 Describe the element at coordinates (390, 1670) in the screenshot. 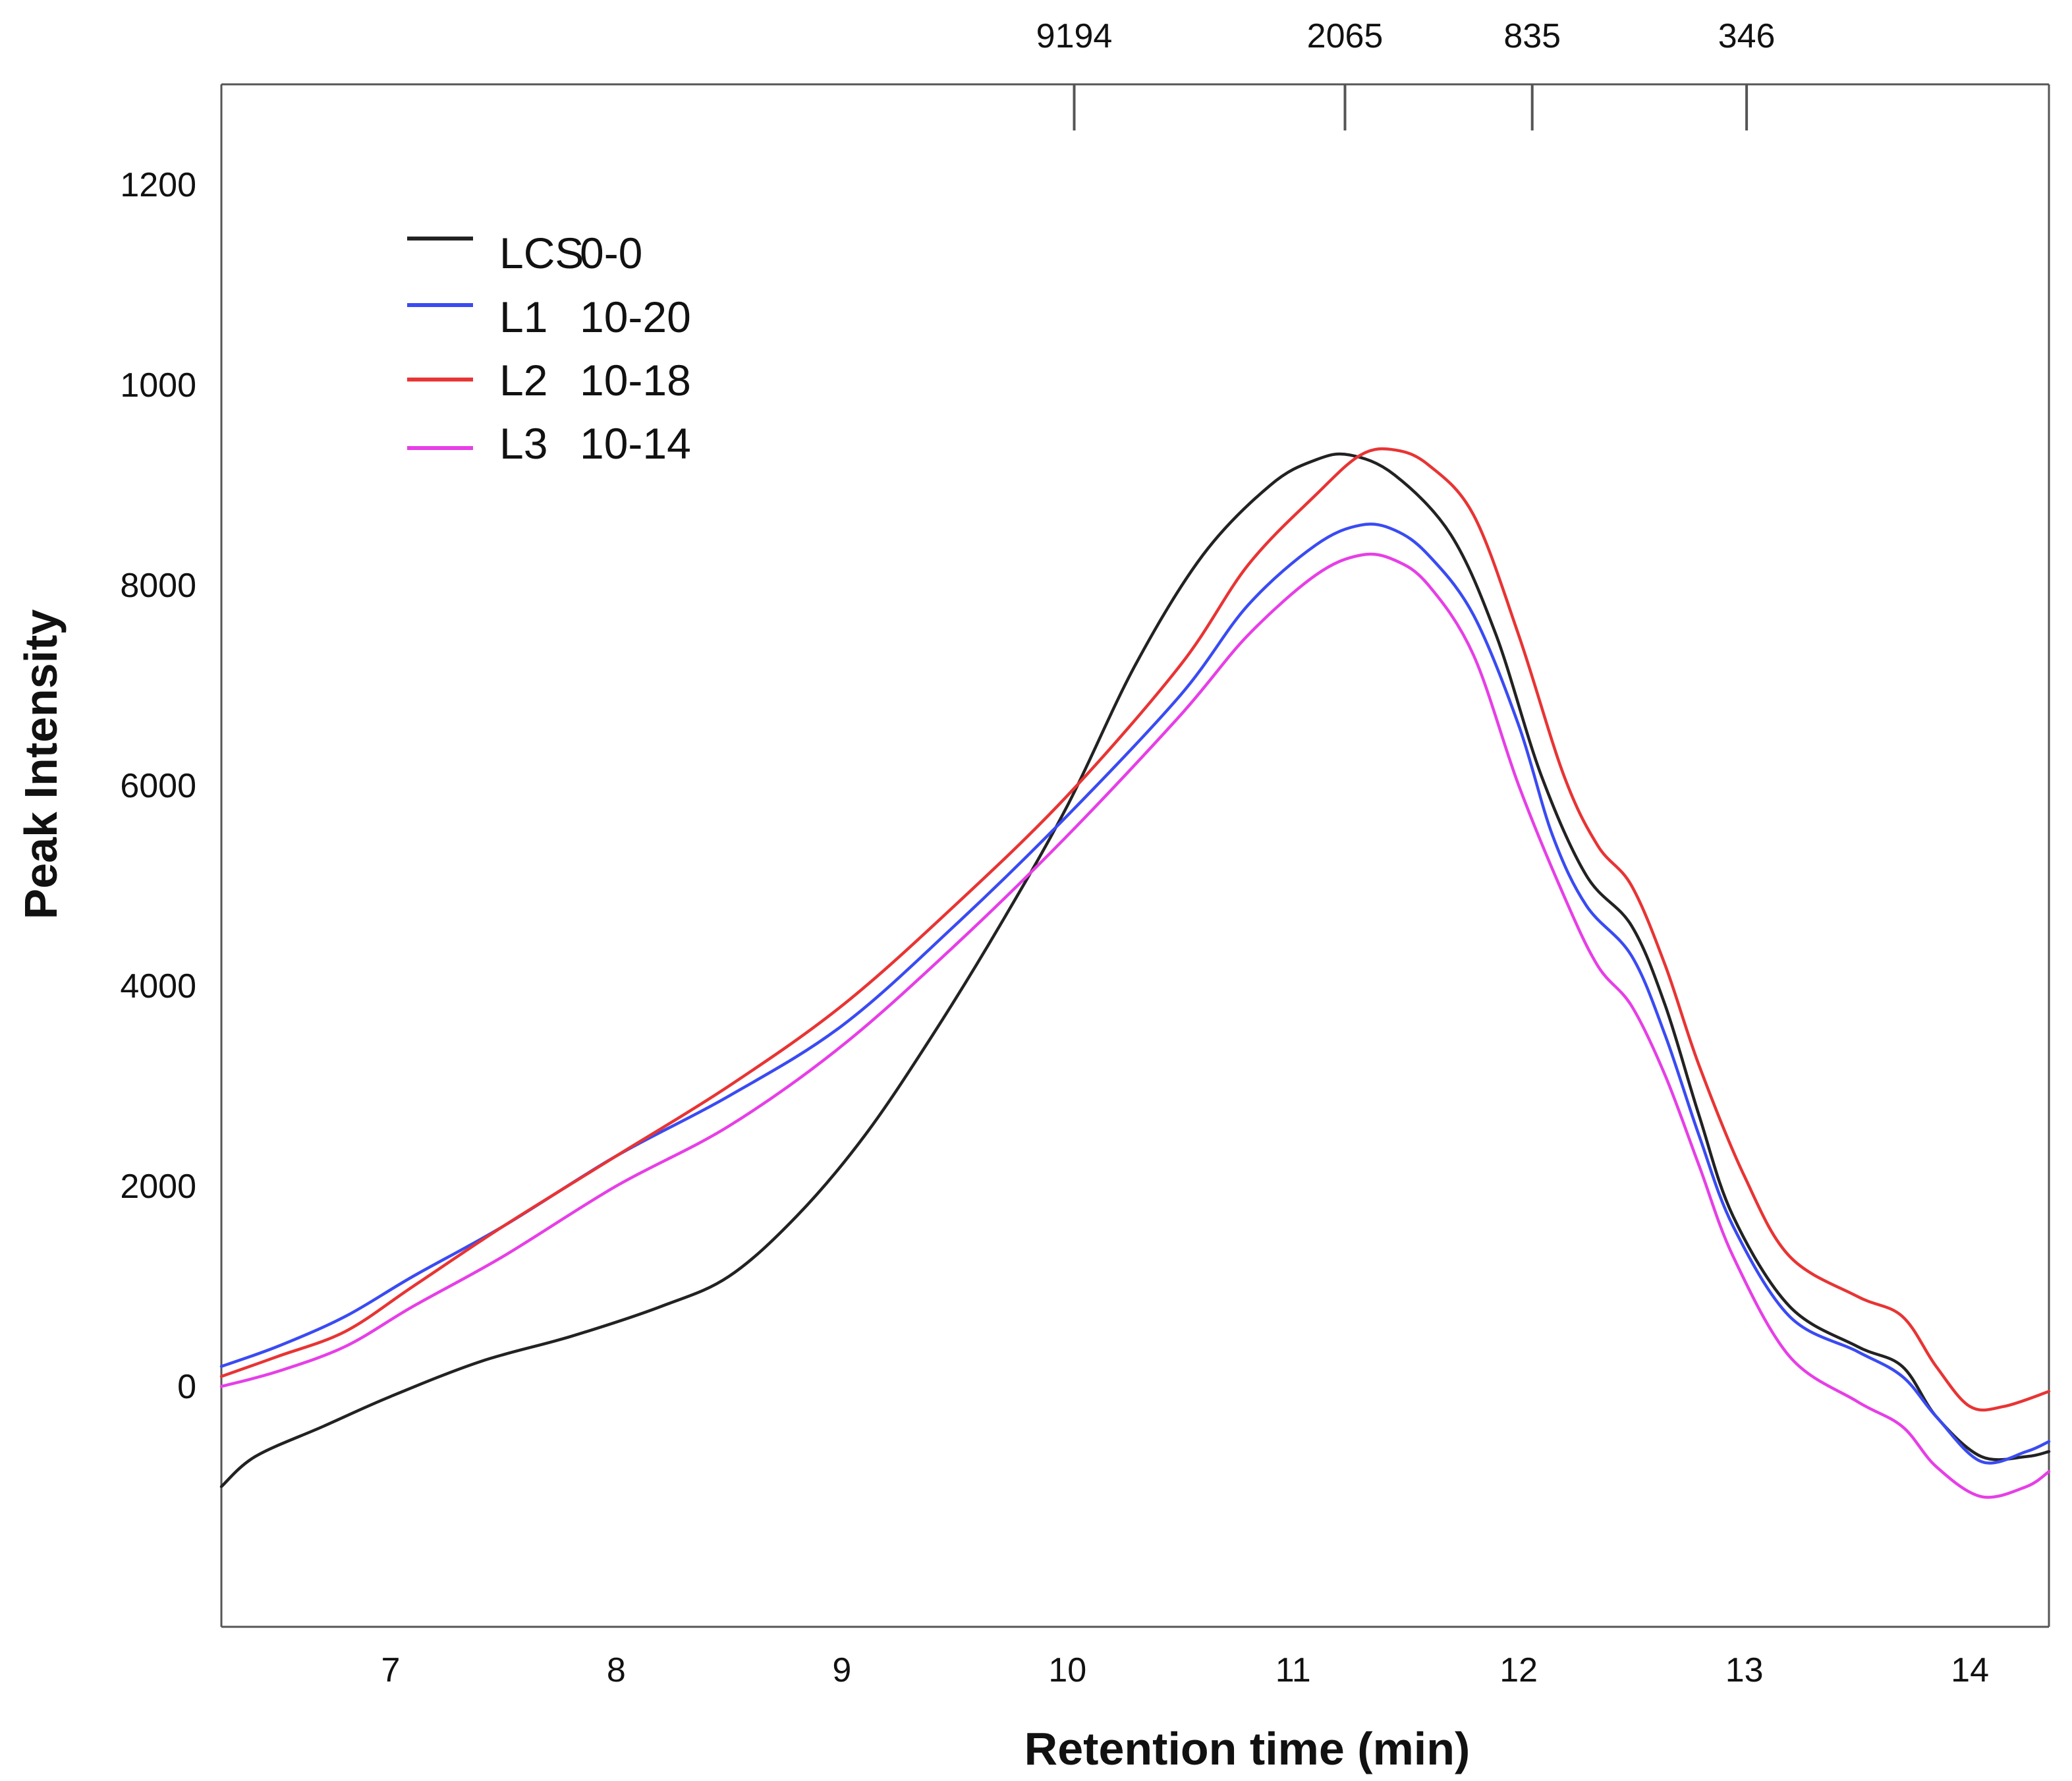

I see `x-tick-label: 7` at that location.